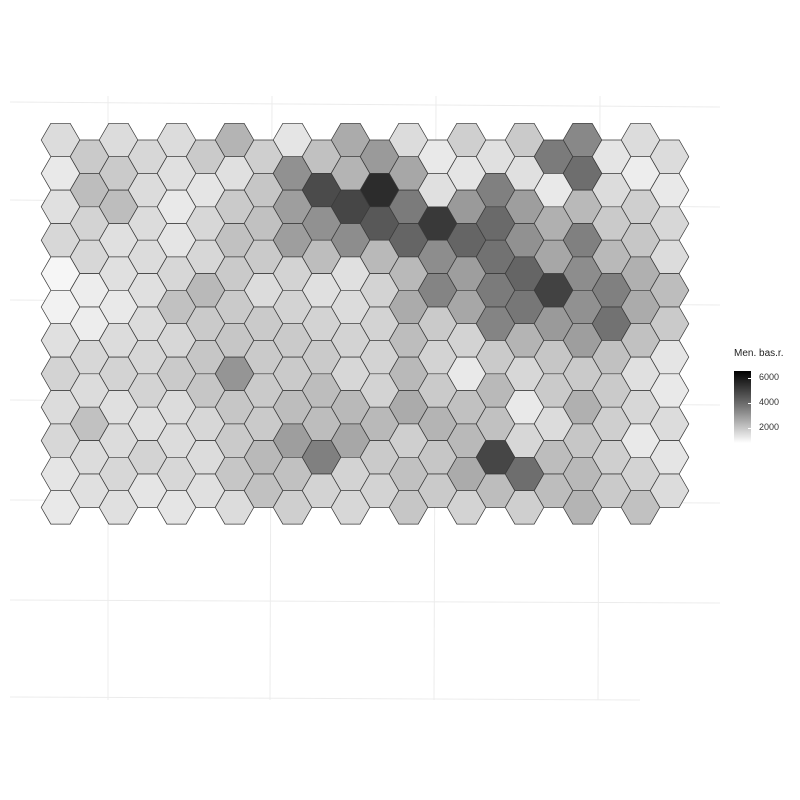 The width and height of the screenshot is (800, 800). I want to click on legend-tick-label: 6000, so click(769, 377).